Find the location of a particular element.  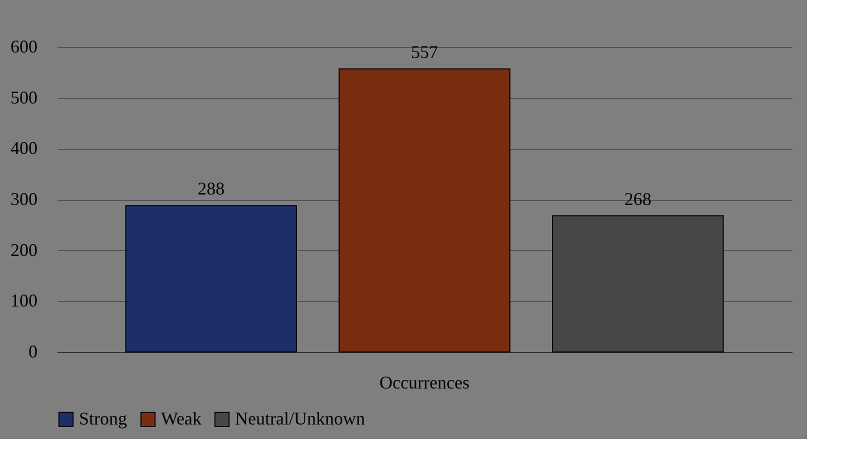

data-label: 557 is located at coordinates (424, 52).